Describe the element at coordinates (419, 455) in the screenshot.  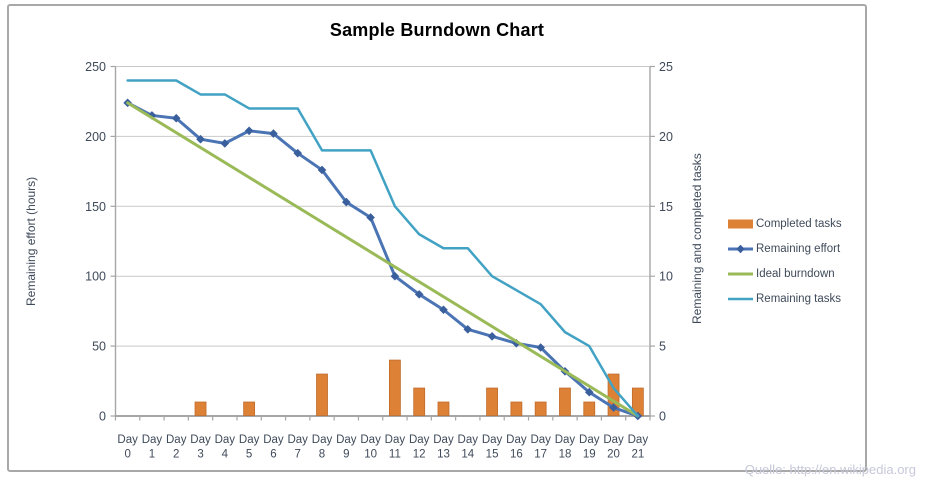
I see `tick-label: 12` at that location.